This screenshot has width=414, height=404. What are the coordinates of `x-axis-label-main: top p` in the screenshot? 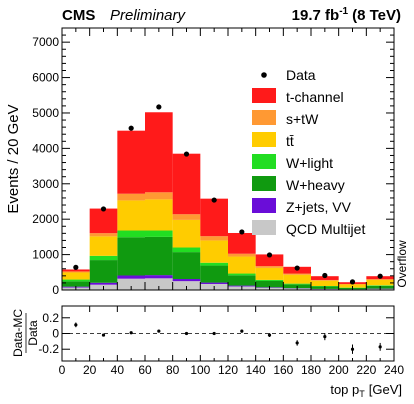 It's located at (344, 389).